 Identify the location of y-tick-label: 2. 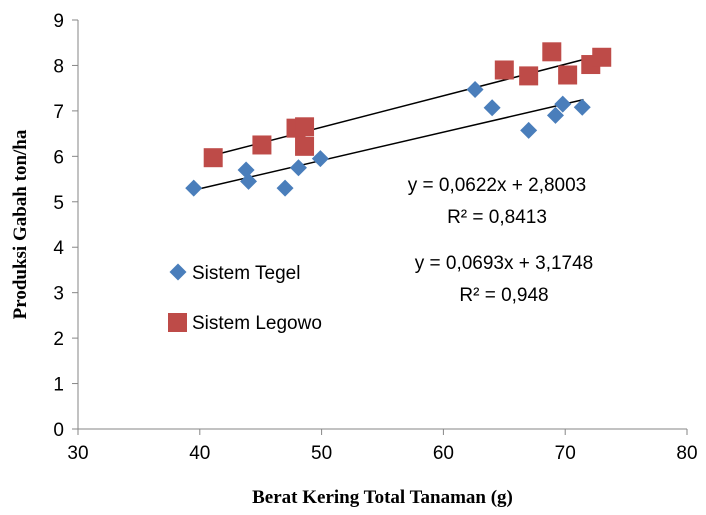
(58, 339).